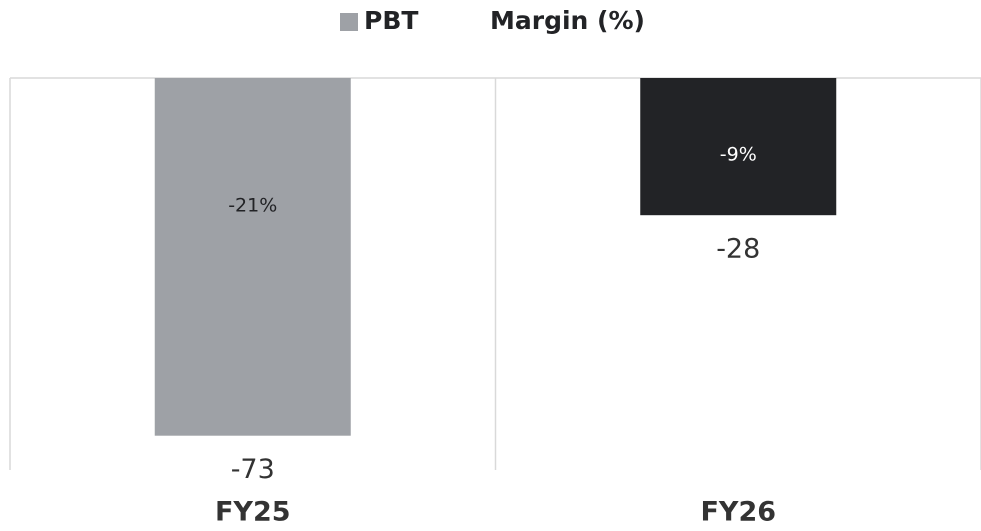 This screenshot has width=981, height=531. I want to click on data-label: -28, so click(738, 249).